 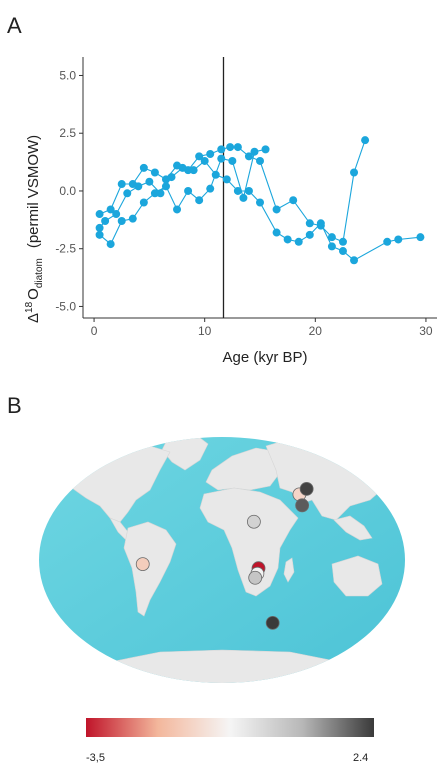 What do you see at coordinates (357, 576) in the screenshot?
I see `australia` at bounding box center [357, 576].